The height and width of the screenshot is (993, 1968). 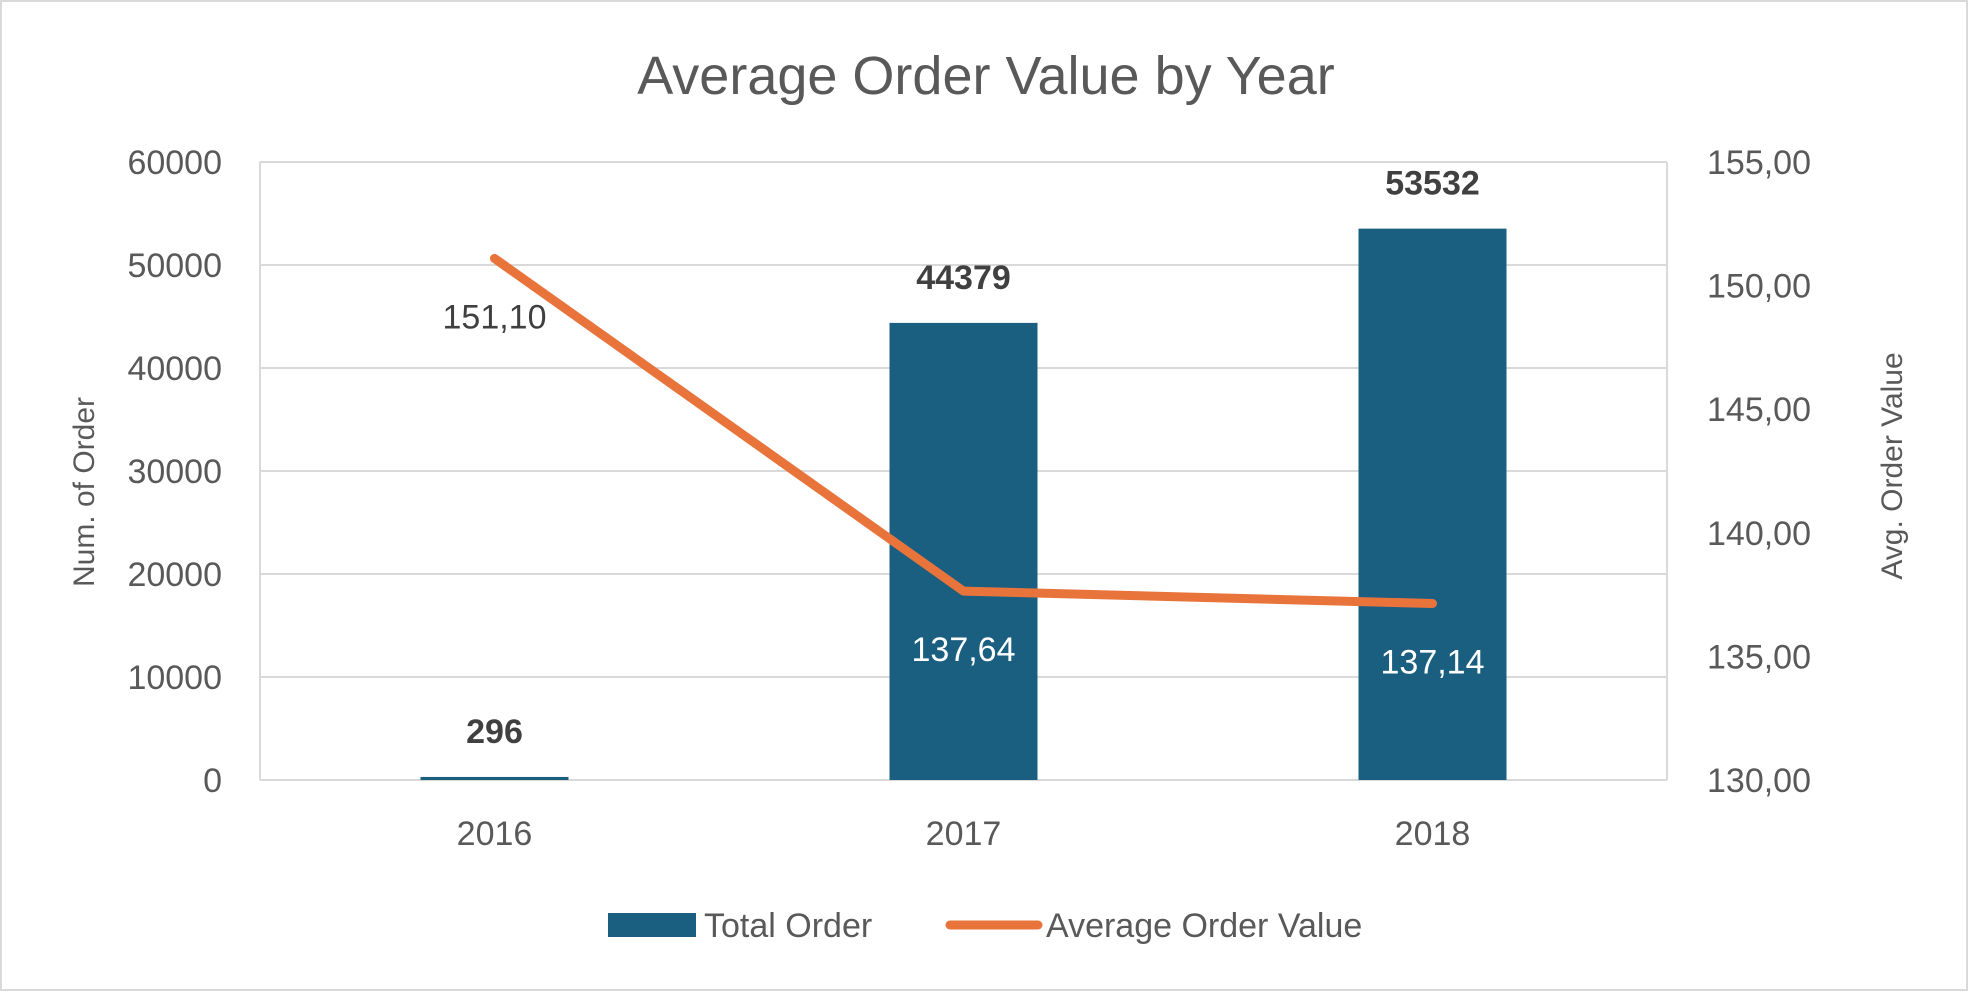 I want to click on y2-tick-label: 135,00, so click(x=1759, y=657).